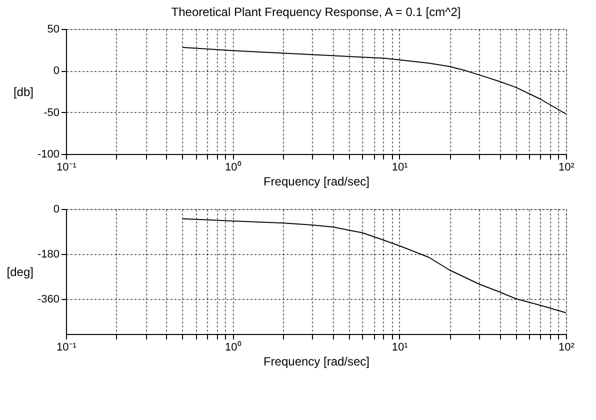  Describe the element at coordinates (48, 300) in the screenshot. I see `y-tick-label: -360` at that location.